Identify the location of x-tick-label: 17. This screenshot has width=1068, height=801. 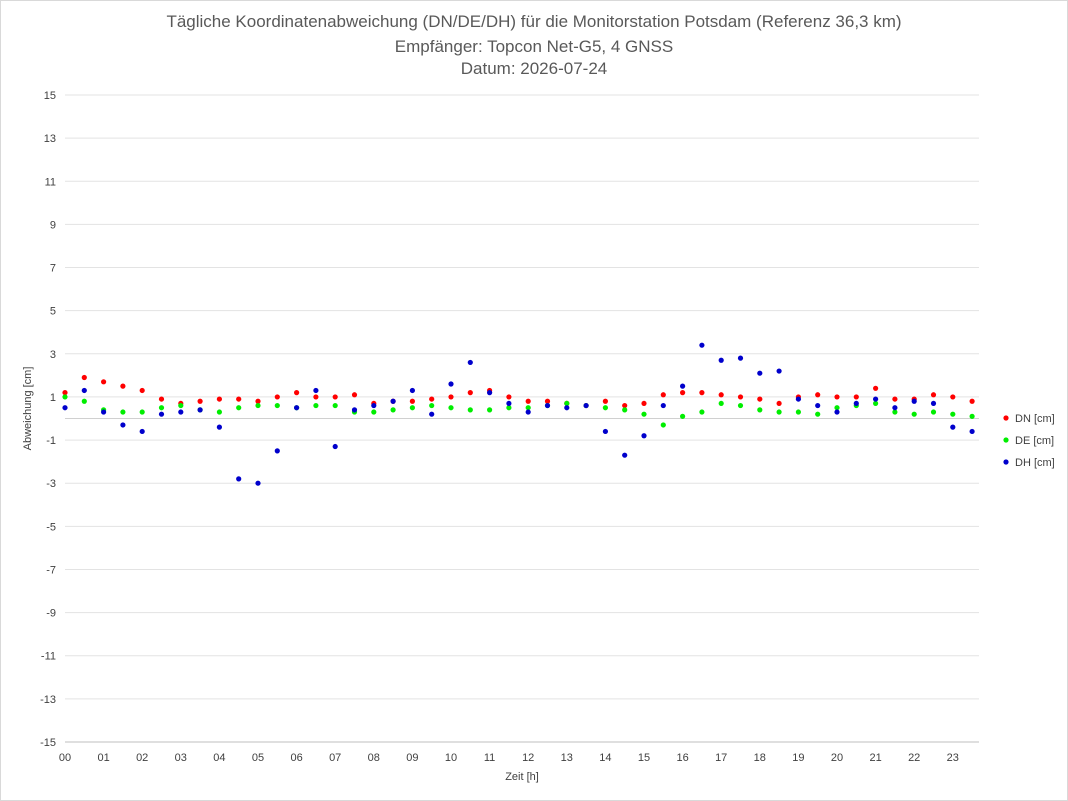
(721, 758).